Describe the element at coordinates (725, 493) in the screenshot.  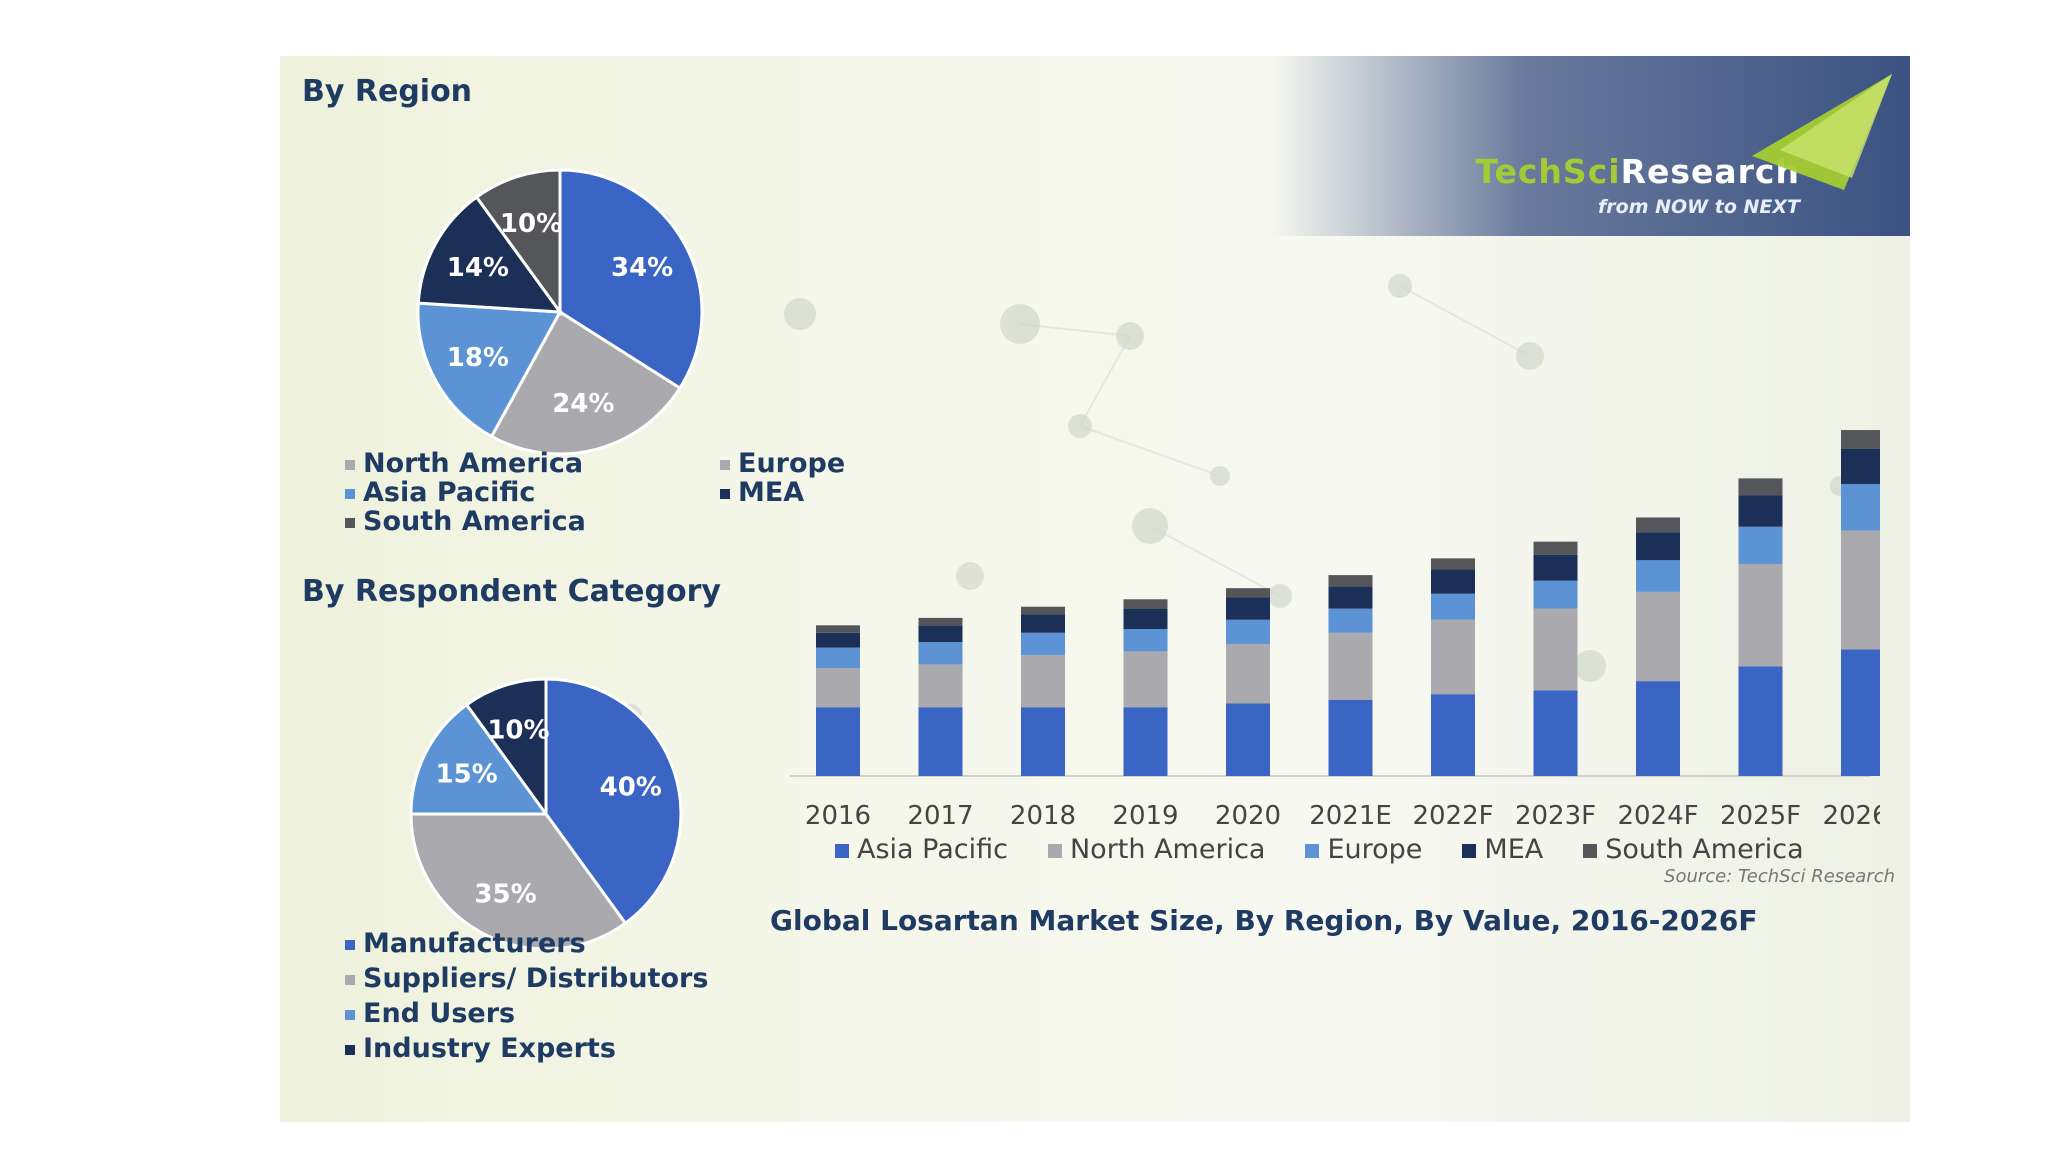
I see `mea-swatch-icon` at that location.